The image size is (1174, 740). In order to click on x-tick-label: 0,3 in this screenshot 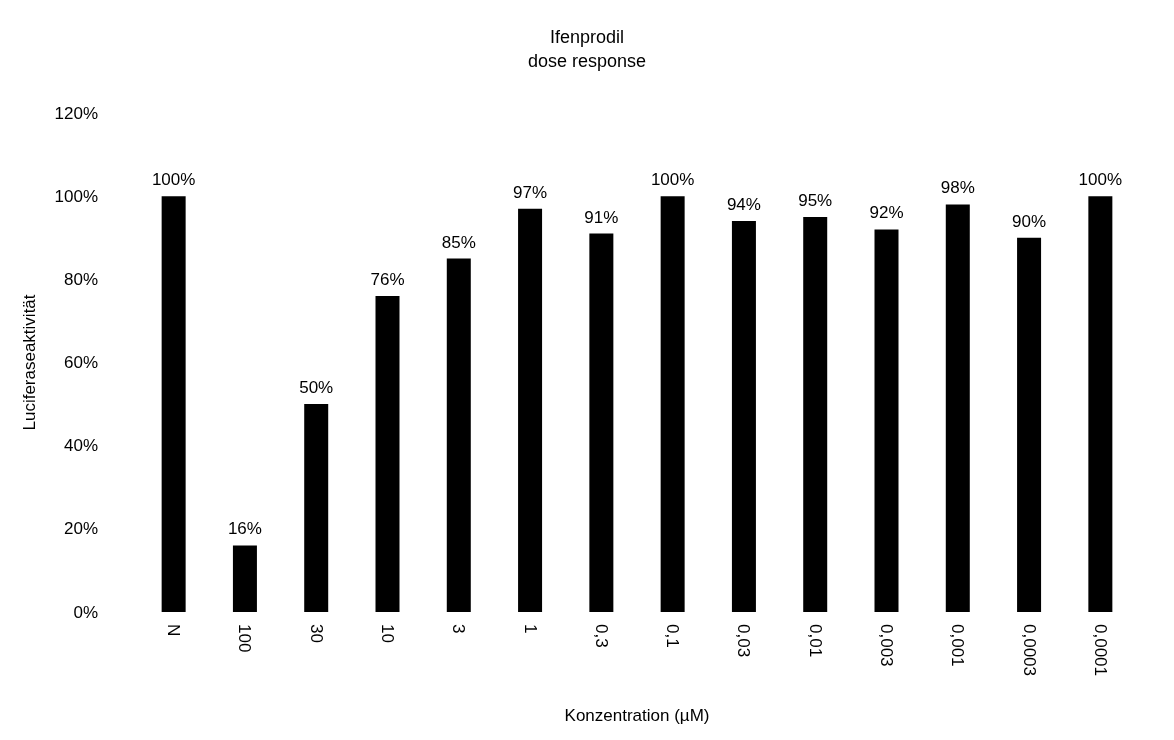, I will do `click(601, 636)`.